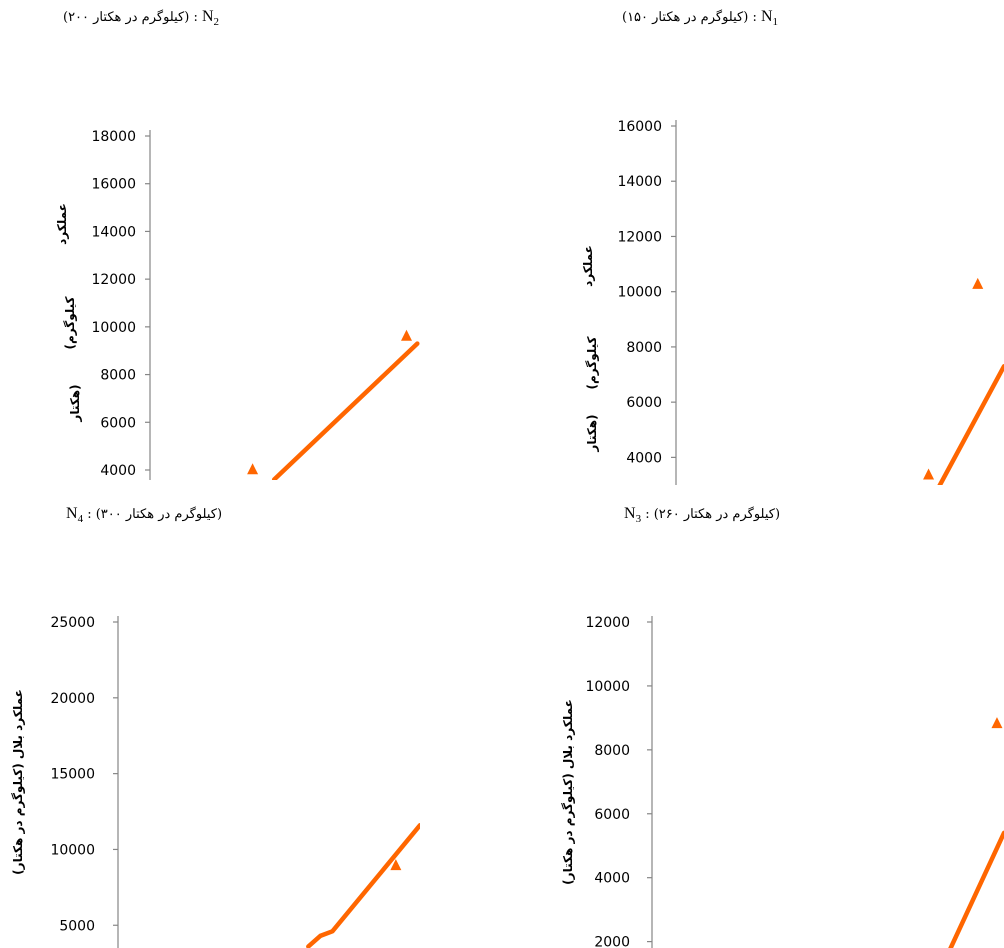 Image resolution: width=1004 pixels, height=948 pixels. What do you see at coordinates (155, 514) in the screenshot?
I see `caption-n4-text: : (۳۰۰ کیلوگرم در هکتار)` at bounding box center [155, 514].